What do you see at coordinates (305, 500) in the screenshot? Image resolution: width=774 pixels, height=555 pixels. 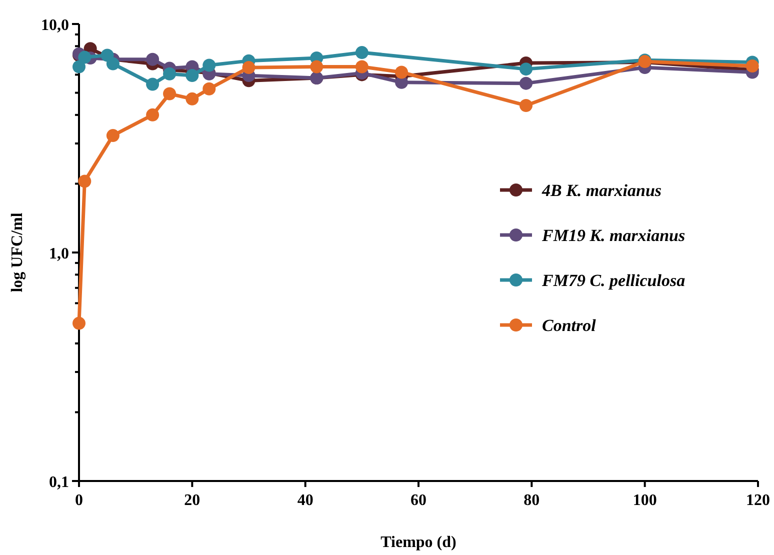 I see `x-tick-label: 40` at bounding box center [305, 500].